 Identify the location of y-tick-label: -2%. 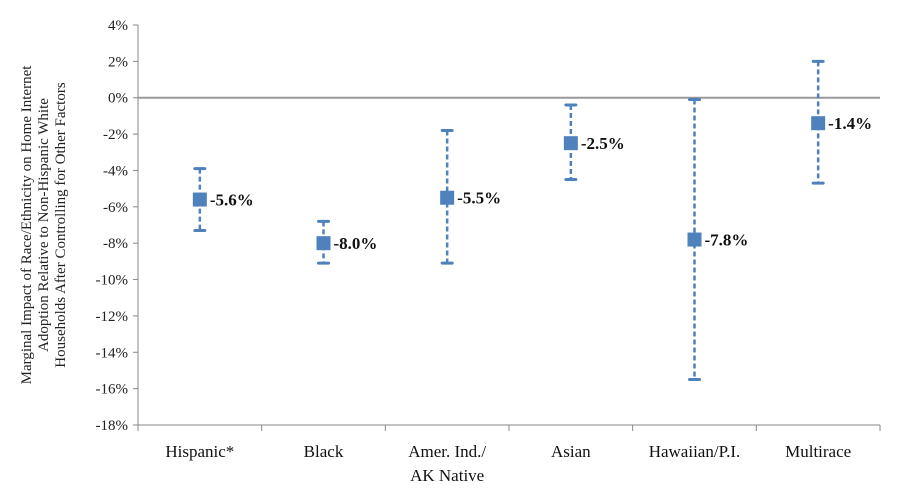
(115, 135).